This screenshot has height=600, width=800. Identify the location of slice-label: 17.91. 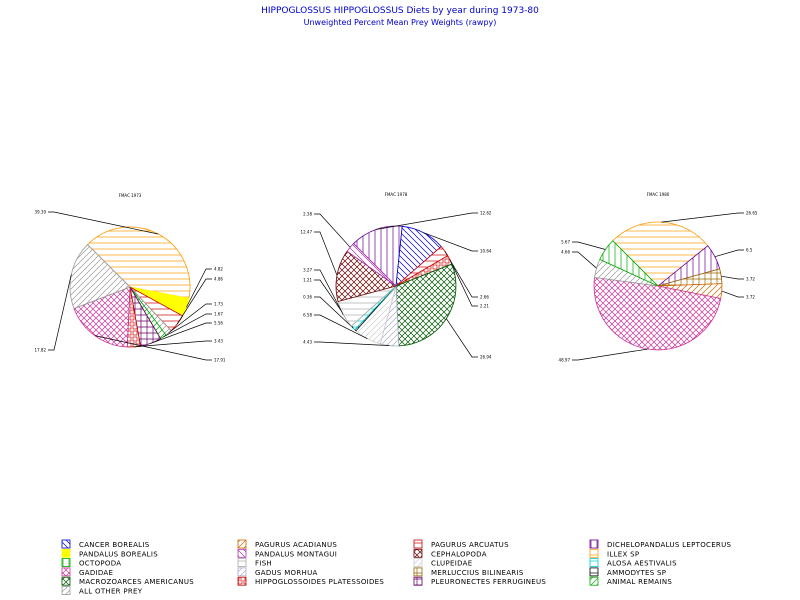
(220, 360).